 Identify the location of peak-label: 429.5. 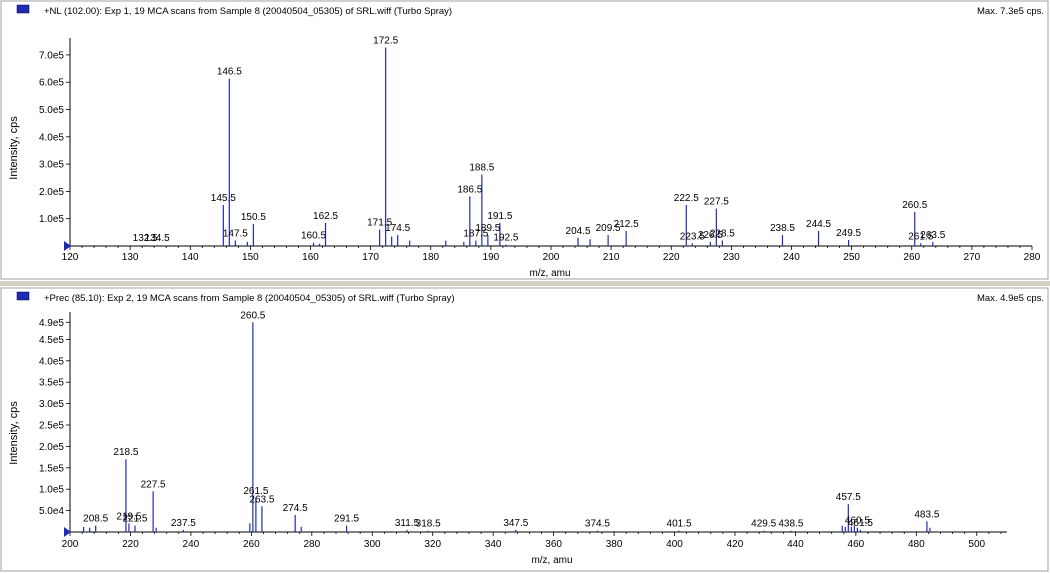
(763, 524).